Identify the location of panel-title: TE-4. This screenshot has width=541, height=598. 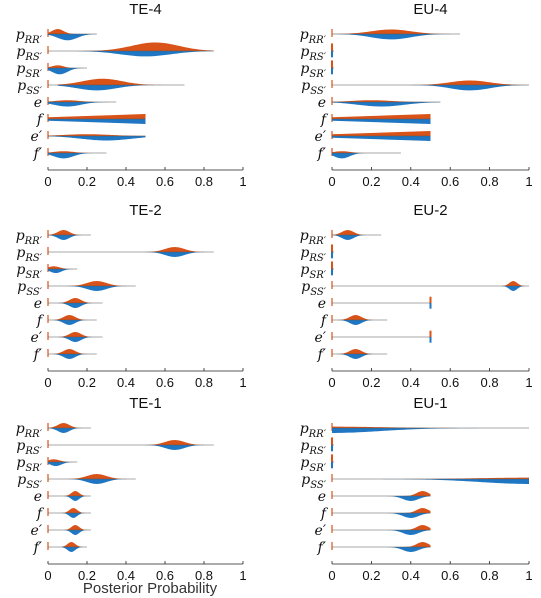
(145, 9).